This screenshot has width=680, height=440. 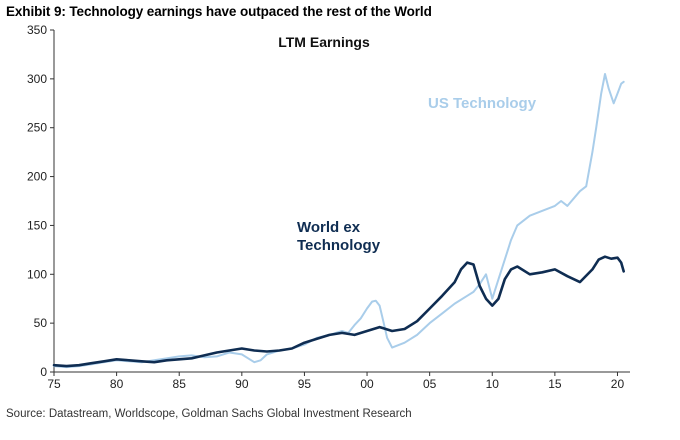 I want to click on y-tick-label: 250, so click(x=37, y=128).